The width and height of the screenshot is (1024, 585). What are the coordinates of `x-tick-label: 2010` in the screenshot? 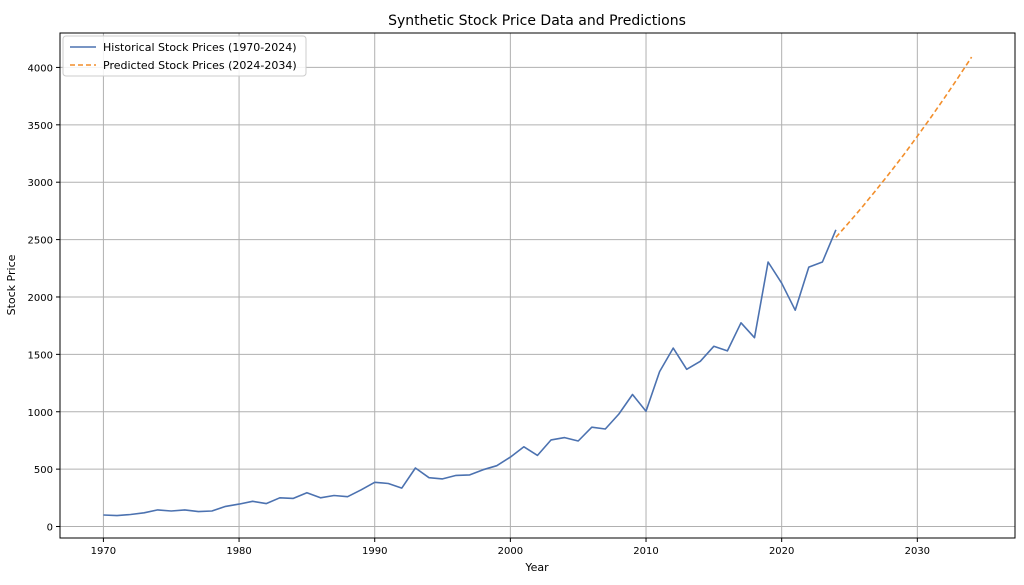 It's located at (645, 551).